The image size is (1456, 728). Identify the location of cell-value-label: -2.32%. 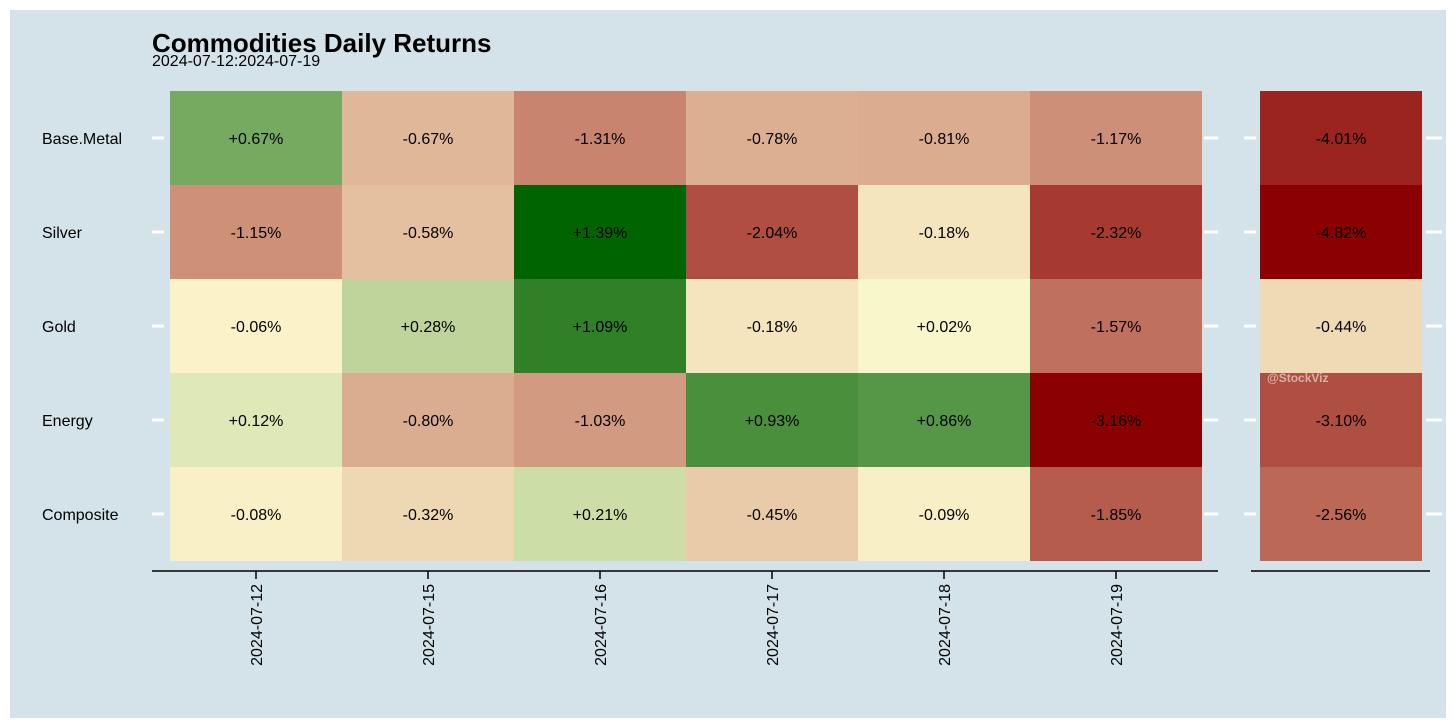
(1116, 233).